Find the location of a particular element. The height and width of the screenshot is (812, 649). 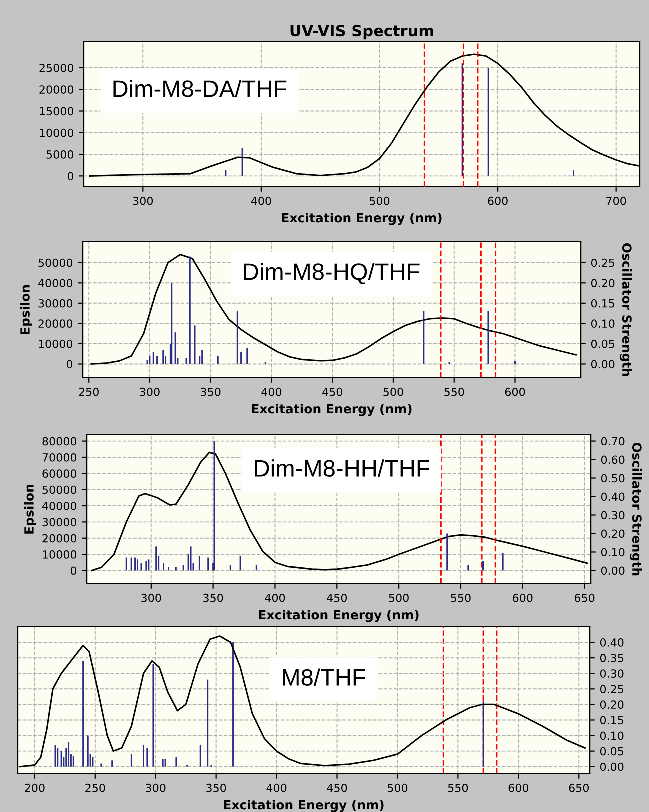

y-tick-label: 70000 is located at coordinates (59, 457).